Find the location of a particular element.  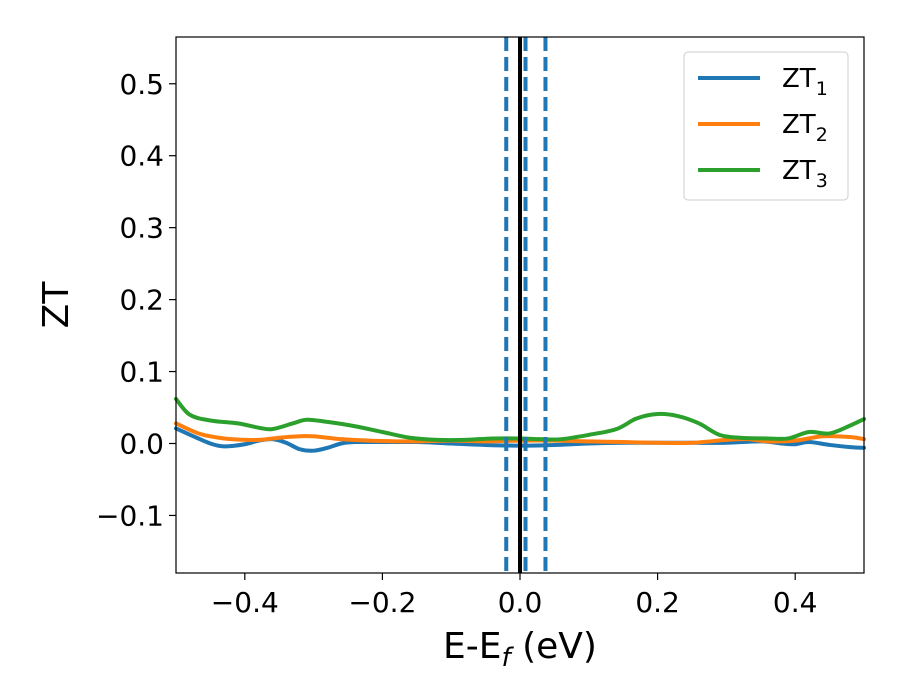

y-tick-label: 0.1 is located at coordinates (141, 372).